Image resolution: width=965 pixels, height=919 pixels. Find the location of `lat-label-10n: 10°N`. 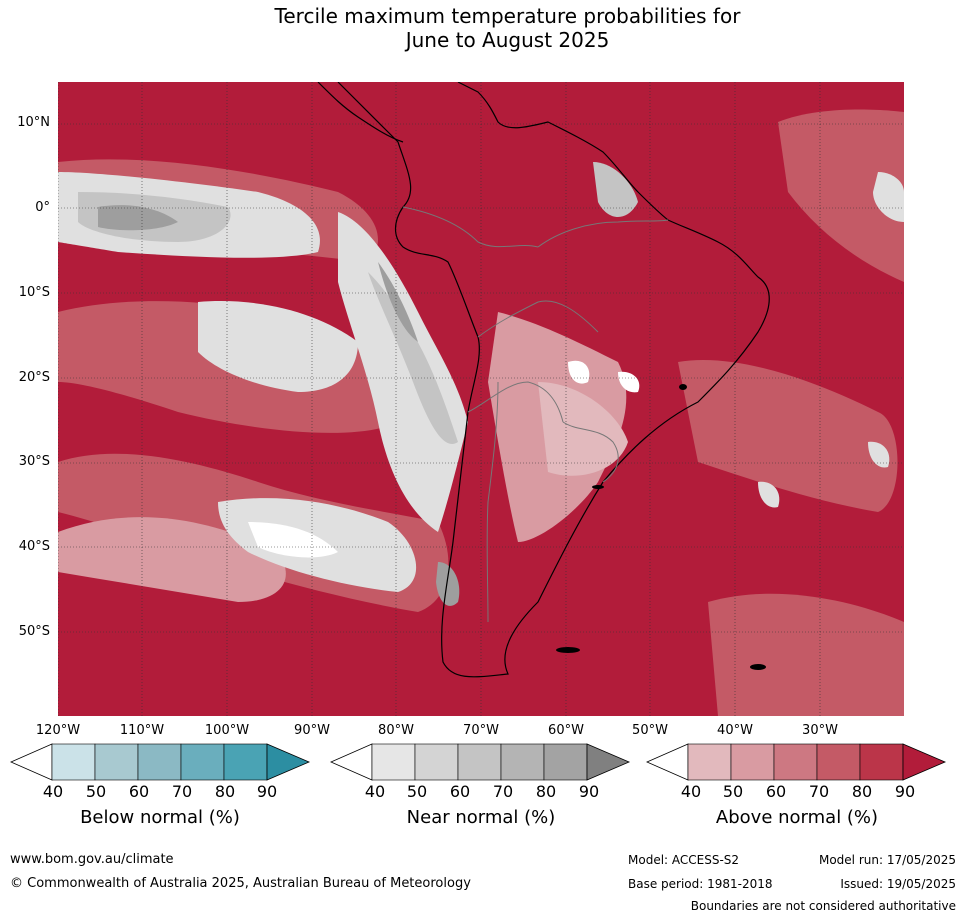

lat-label-10n: 10°N is located at coordinates (33, 122).